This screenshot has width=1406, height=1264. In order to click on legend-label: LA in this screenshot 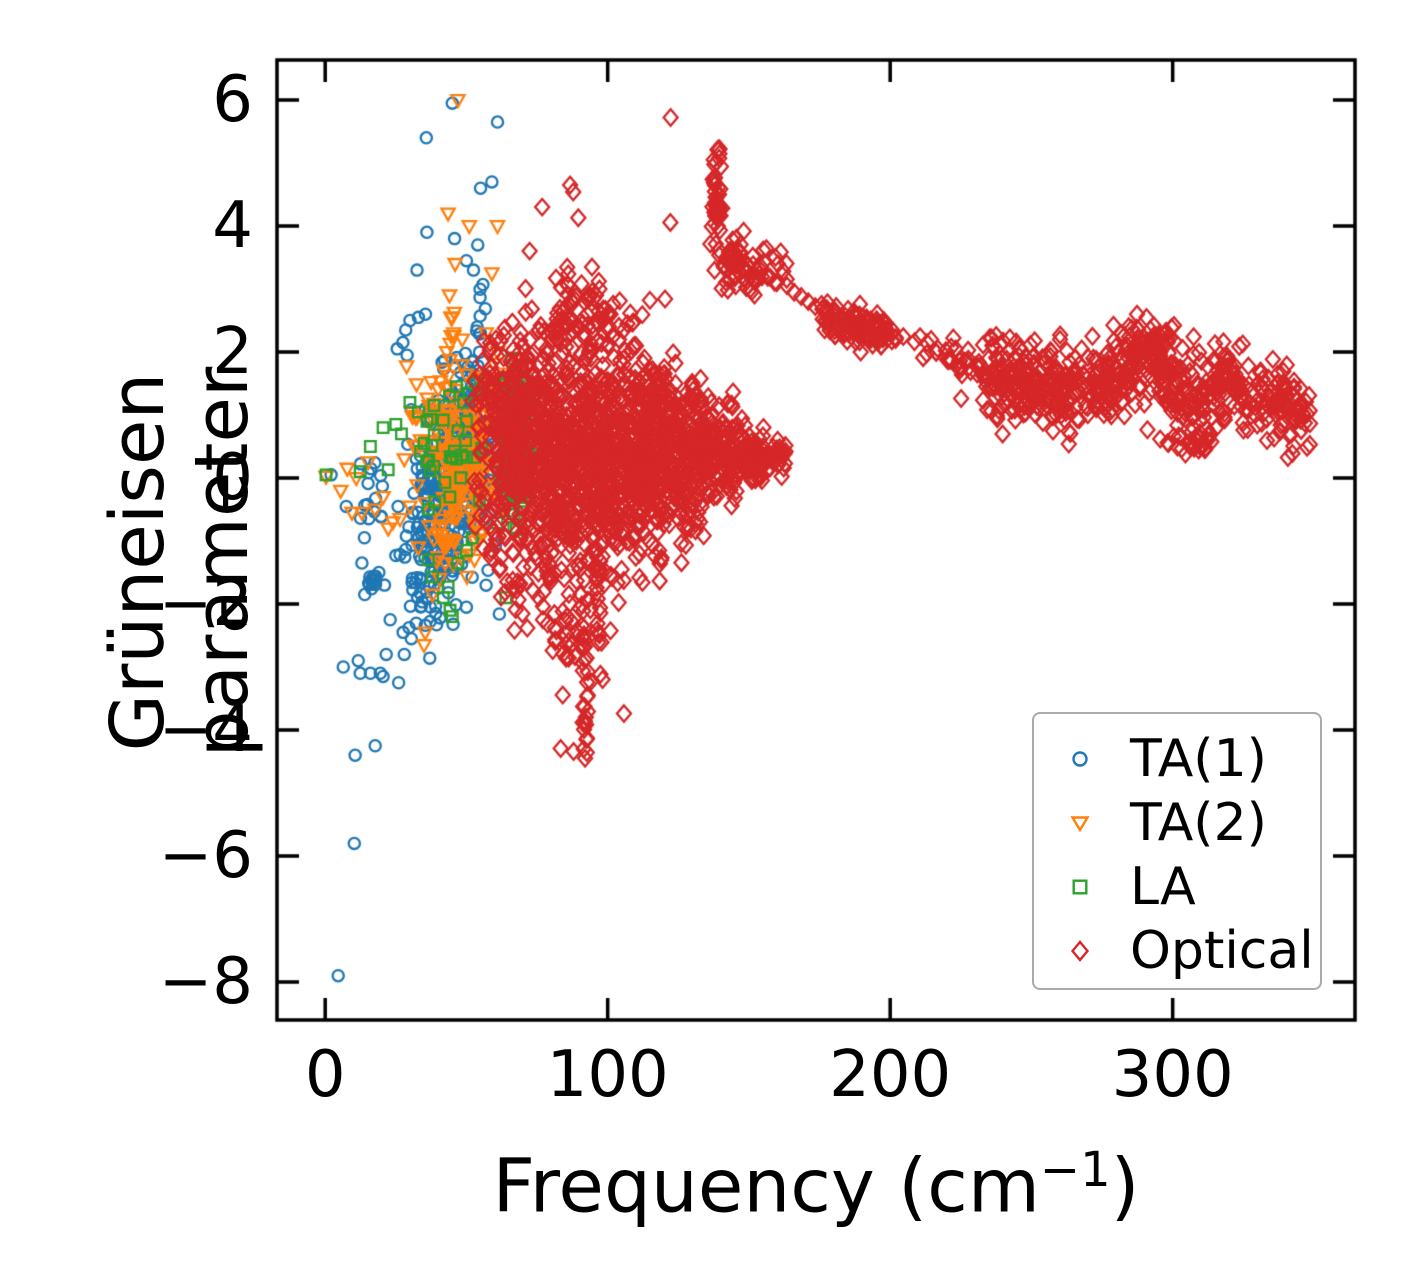, I will do `click(1163, 887)`.